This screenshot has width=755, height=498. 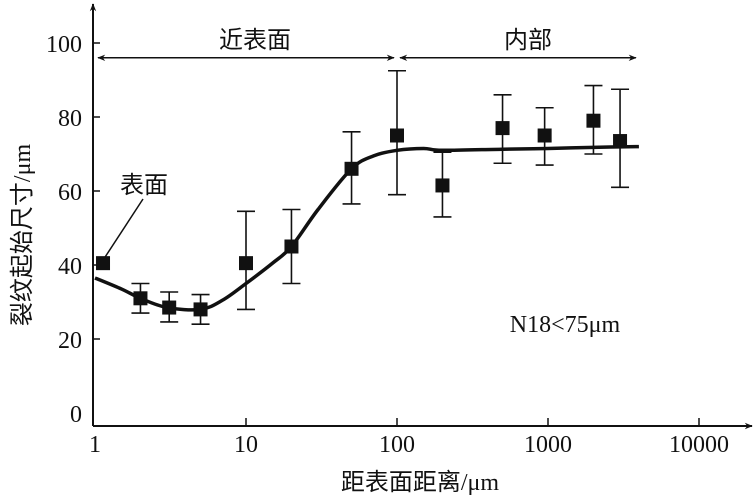 What do you see at coordinates (70, 341) in the screenshot?
I see `y-tick-label: 20` at bounding box center [70, 341].